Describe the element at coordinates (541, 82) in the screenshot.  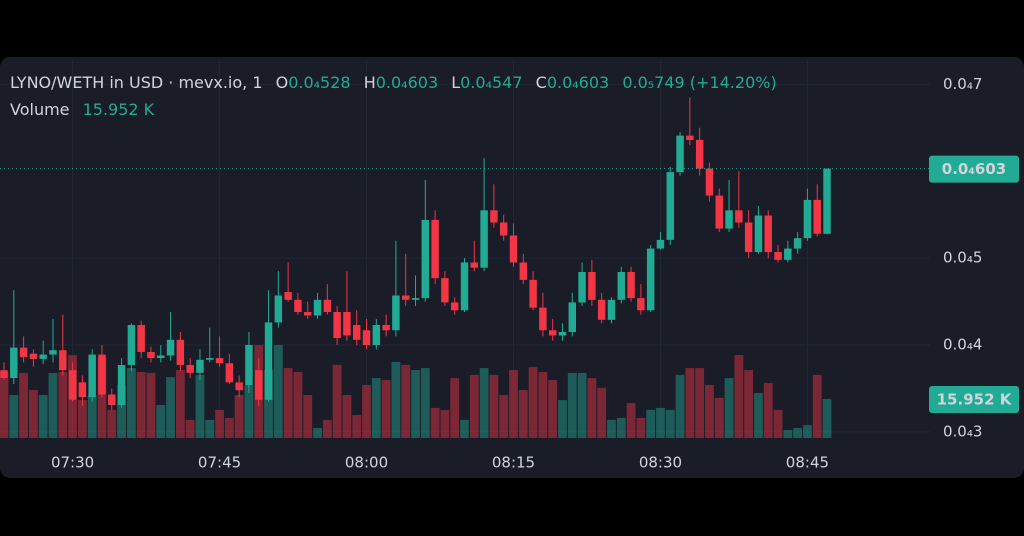
I see `close-key: C` at that location.